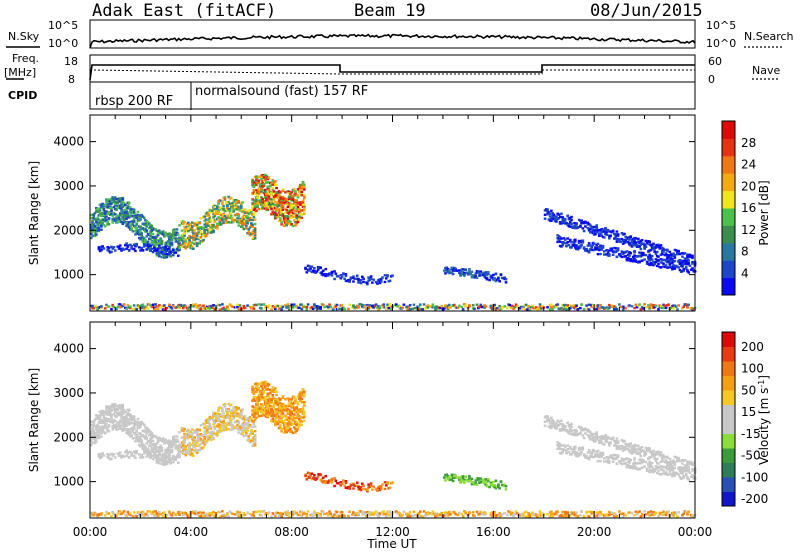 This screenshot has width=800, height=554. What do you see at coordinates (23, 95) in the screenshot?
I see `cpid-label: CPID` at bounding box center [23, 95].